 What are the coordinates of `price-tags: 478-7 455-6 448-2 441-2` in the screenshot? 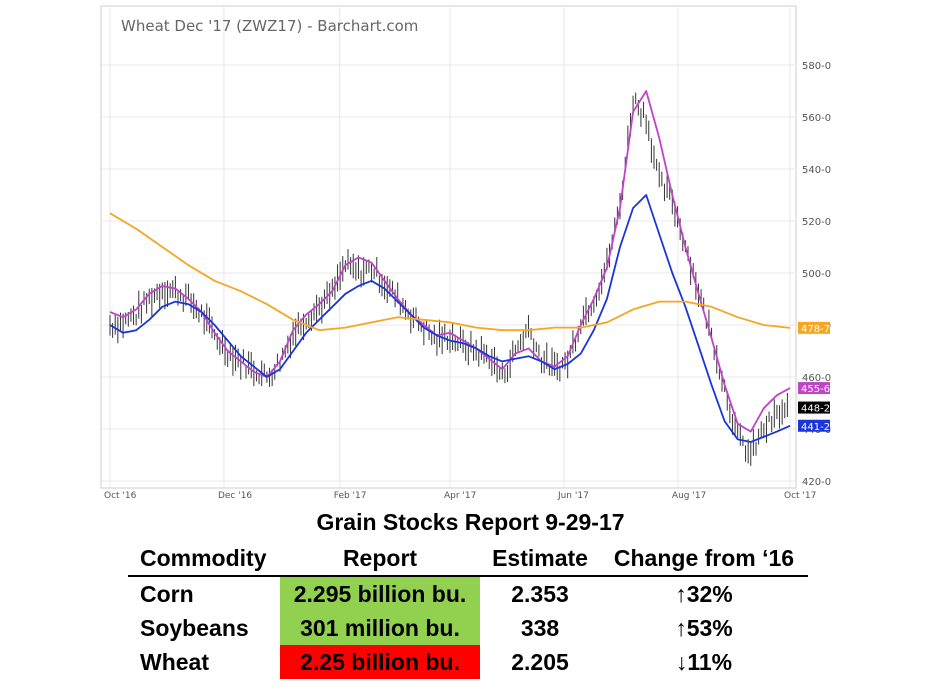 It's located at (814, 377).